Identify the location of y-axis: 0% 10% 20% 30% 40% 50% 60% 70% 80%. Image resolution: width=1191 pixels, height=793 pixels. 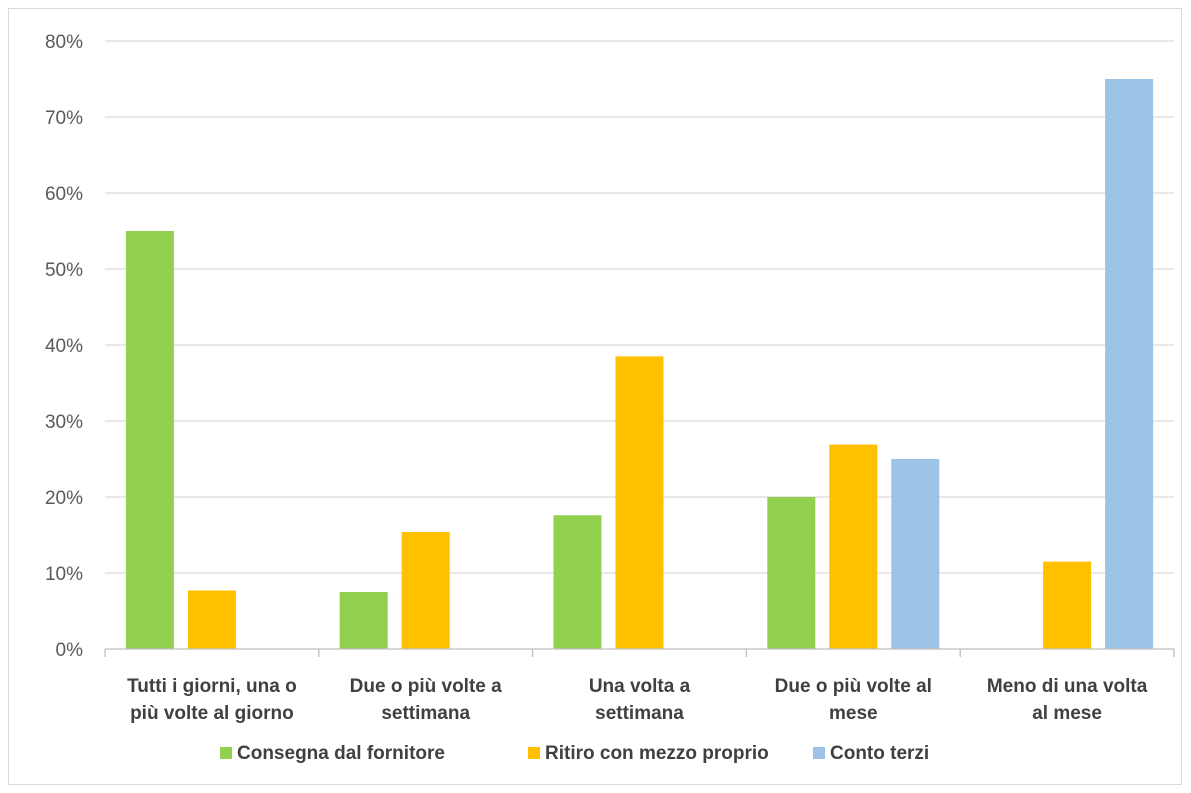
(64, 346).